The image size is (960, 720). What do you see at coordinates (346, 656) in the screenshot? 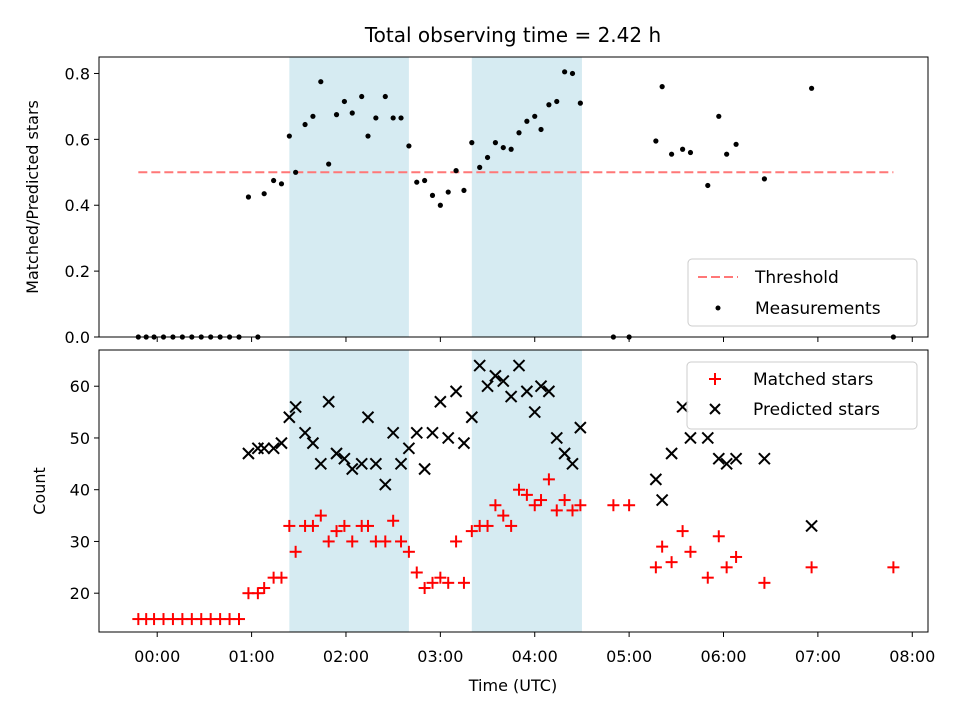
I see `bottom-x-tick-label: 02:00` at bounding box center [346, 656].